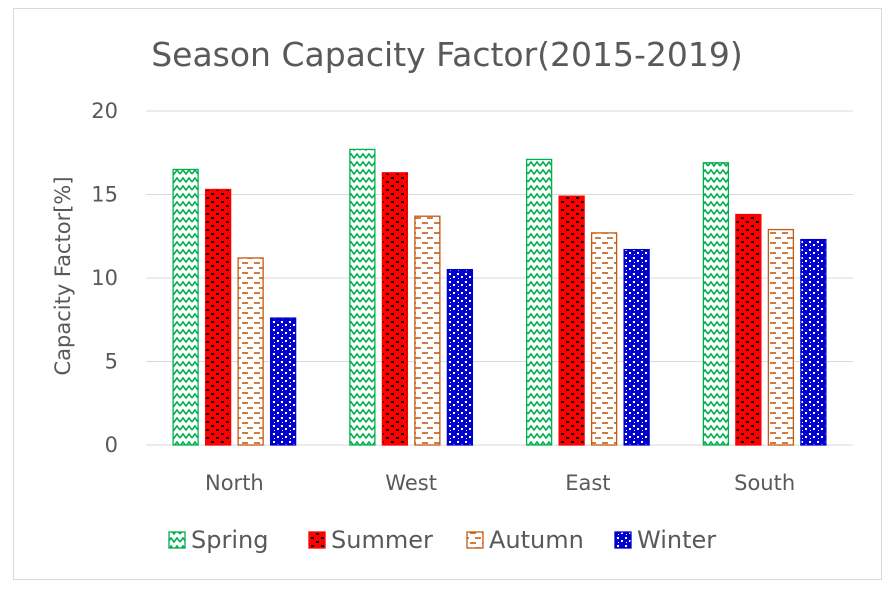 The width and height of the screenshot is (894, 589). I want to click on chart-title: Season Capacity Factor(2015-2019), so click(447, 54).